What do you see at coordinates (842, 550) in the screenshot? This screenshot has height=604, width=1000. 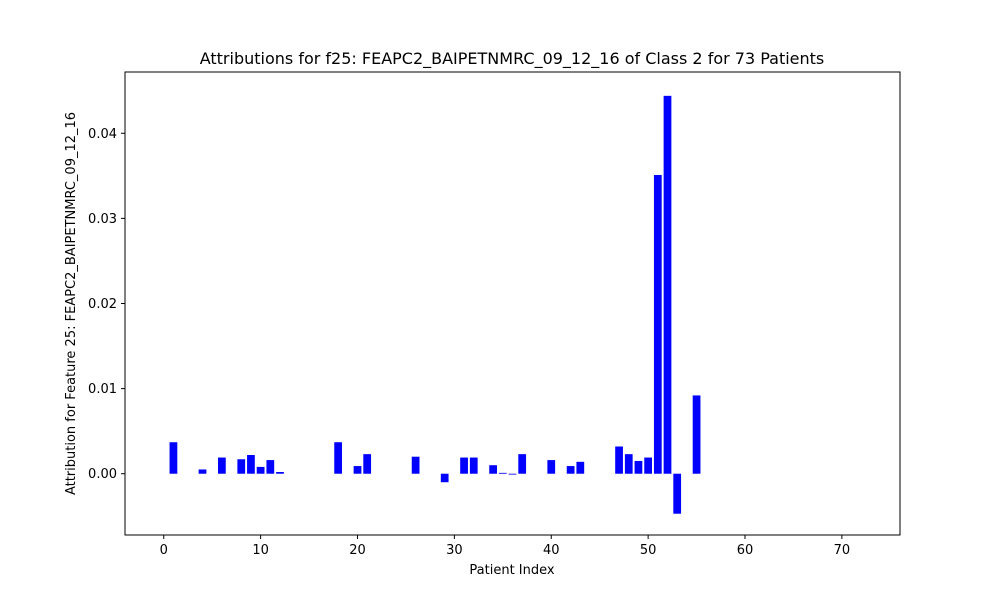 I see `x-tick-label: 70` at bounding box center [842, 550].